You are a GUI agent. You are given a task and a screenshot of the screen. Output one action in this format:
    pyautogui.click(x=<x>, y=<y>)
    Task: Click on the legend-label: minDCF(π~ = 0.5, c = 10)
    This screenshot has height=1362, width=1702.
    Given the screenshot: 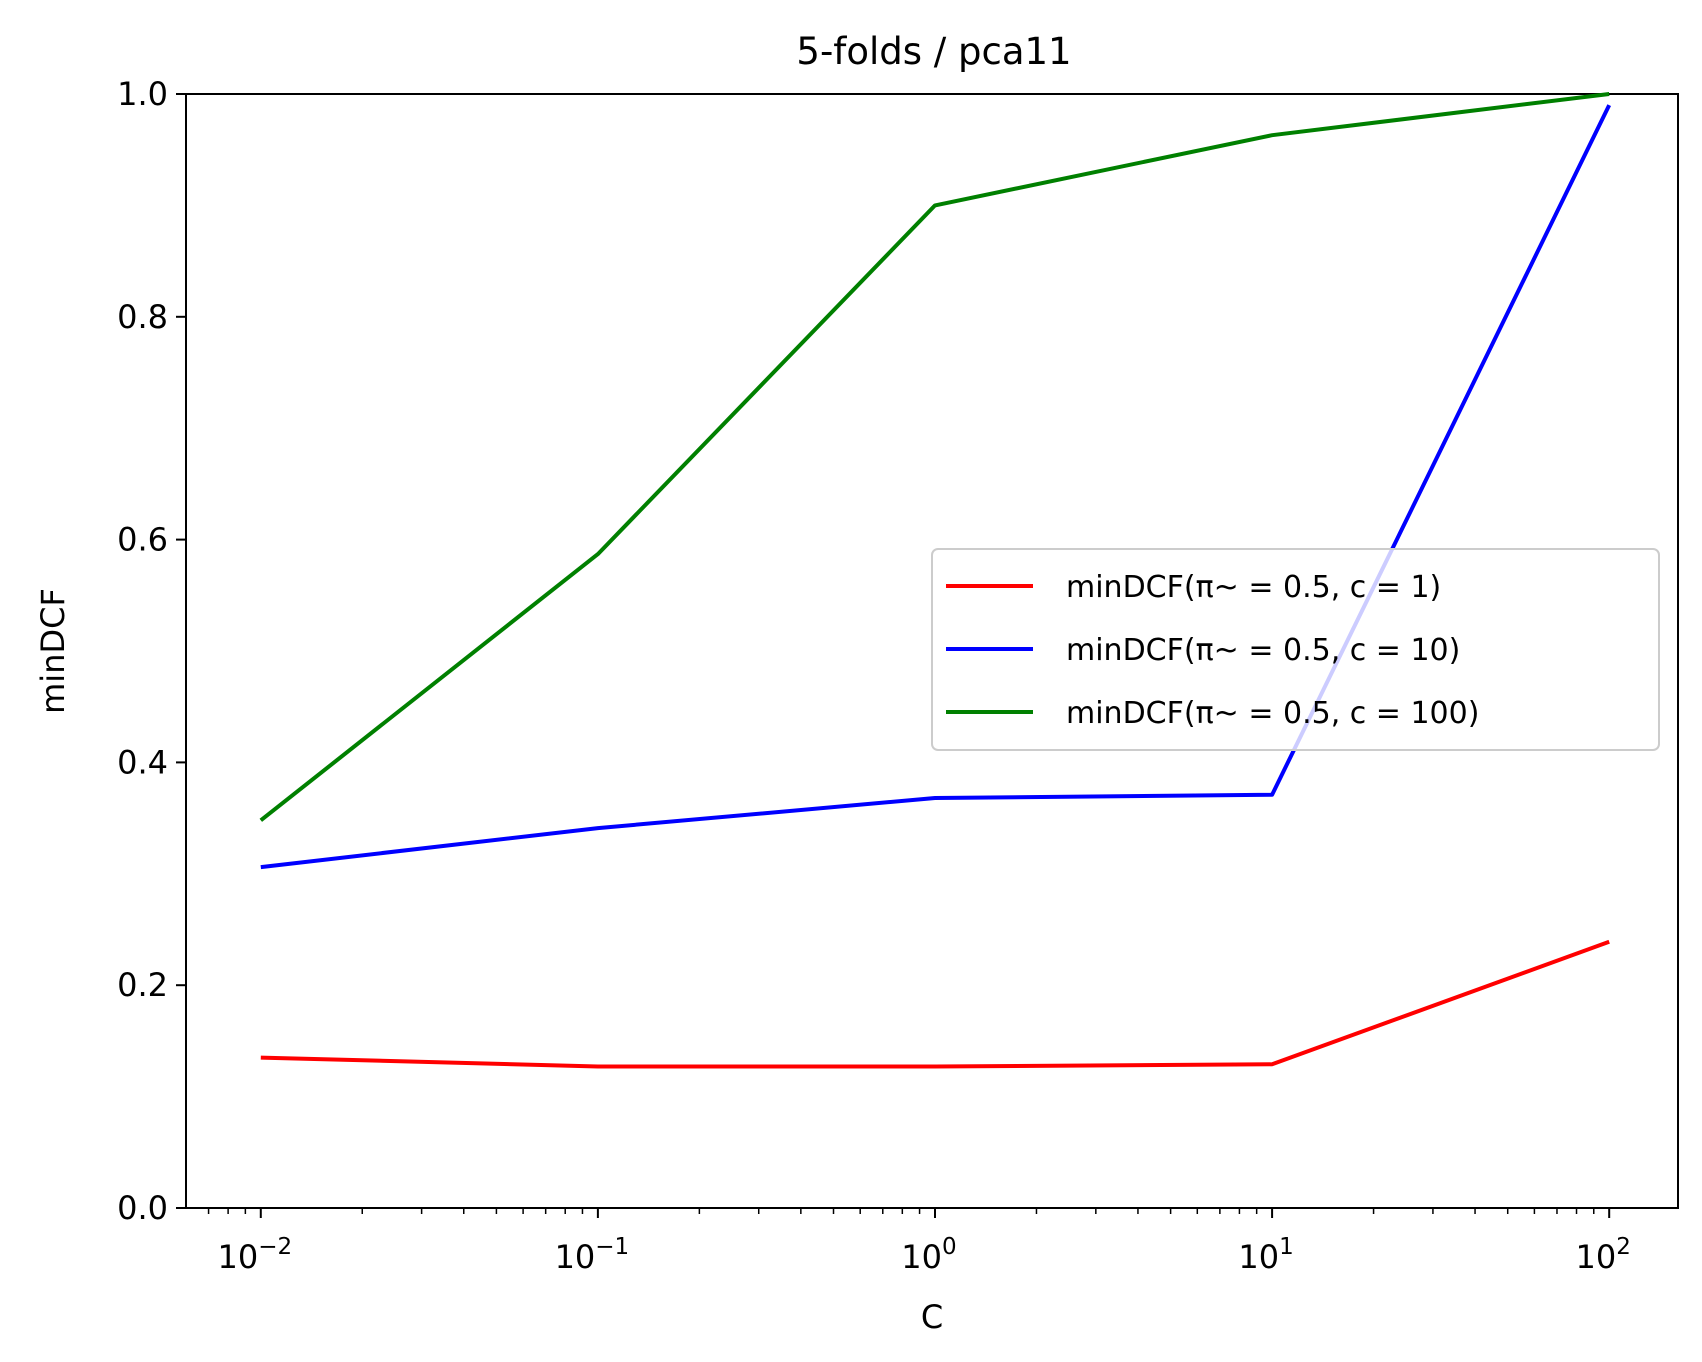 What is the action you would take?
    pyautogui.click(x=1263, y=650)
    